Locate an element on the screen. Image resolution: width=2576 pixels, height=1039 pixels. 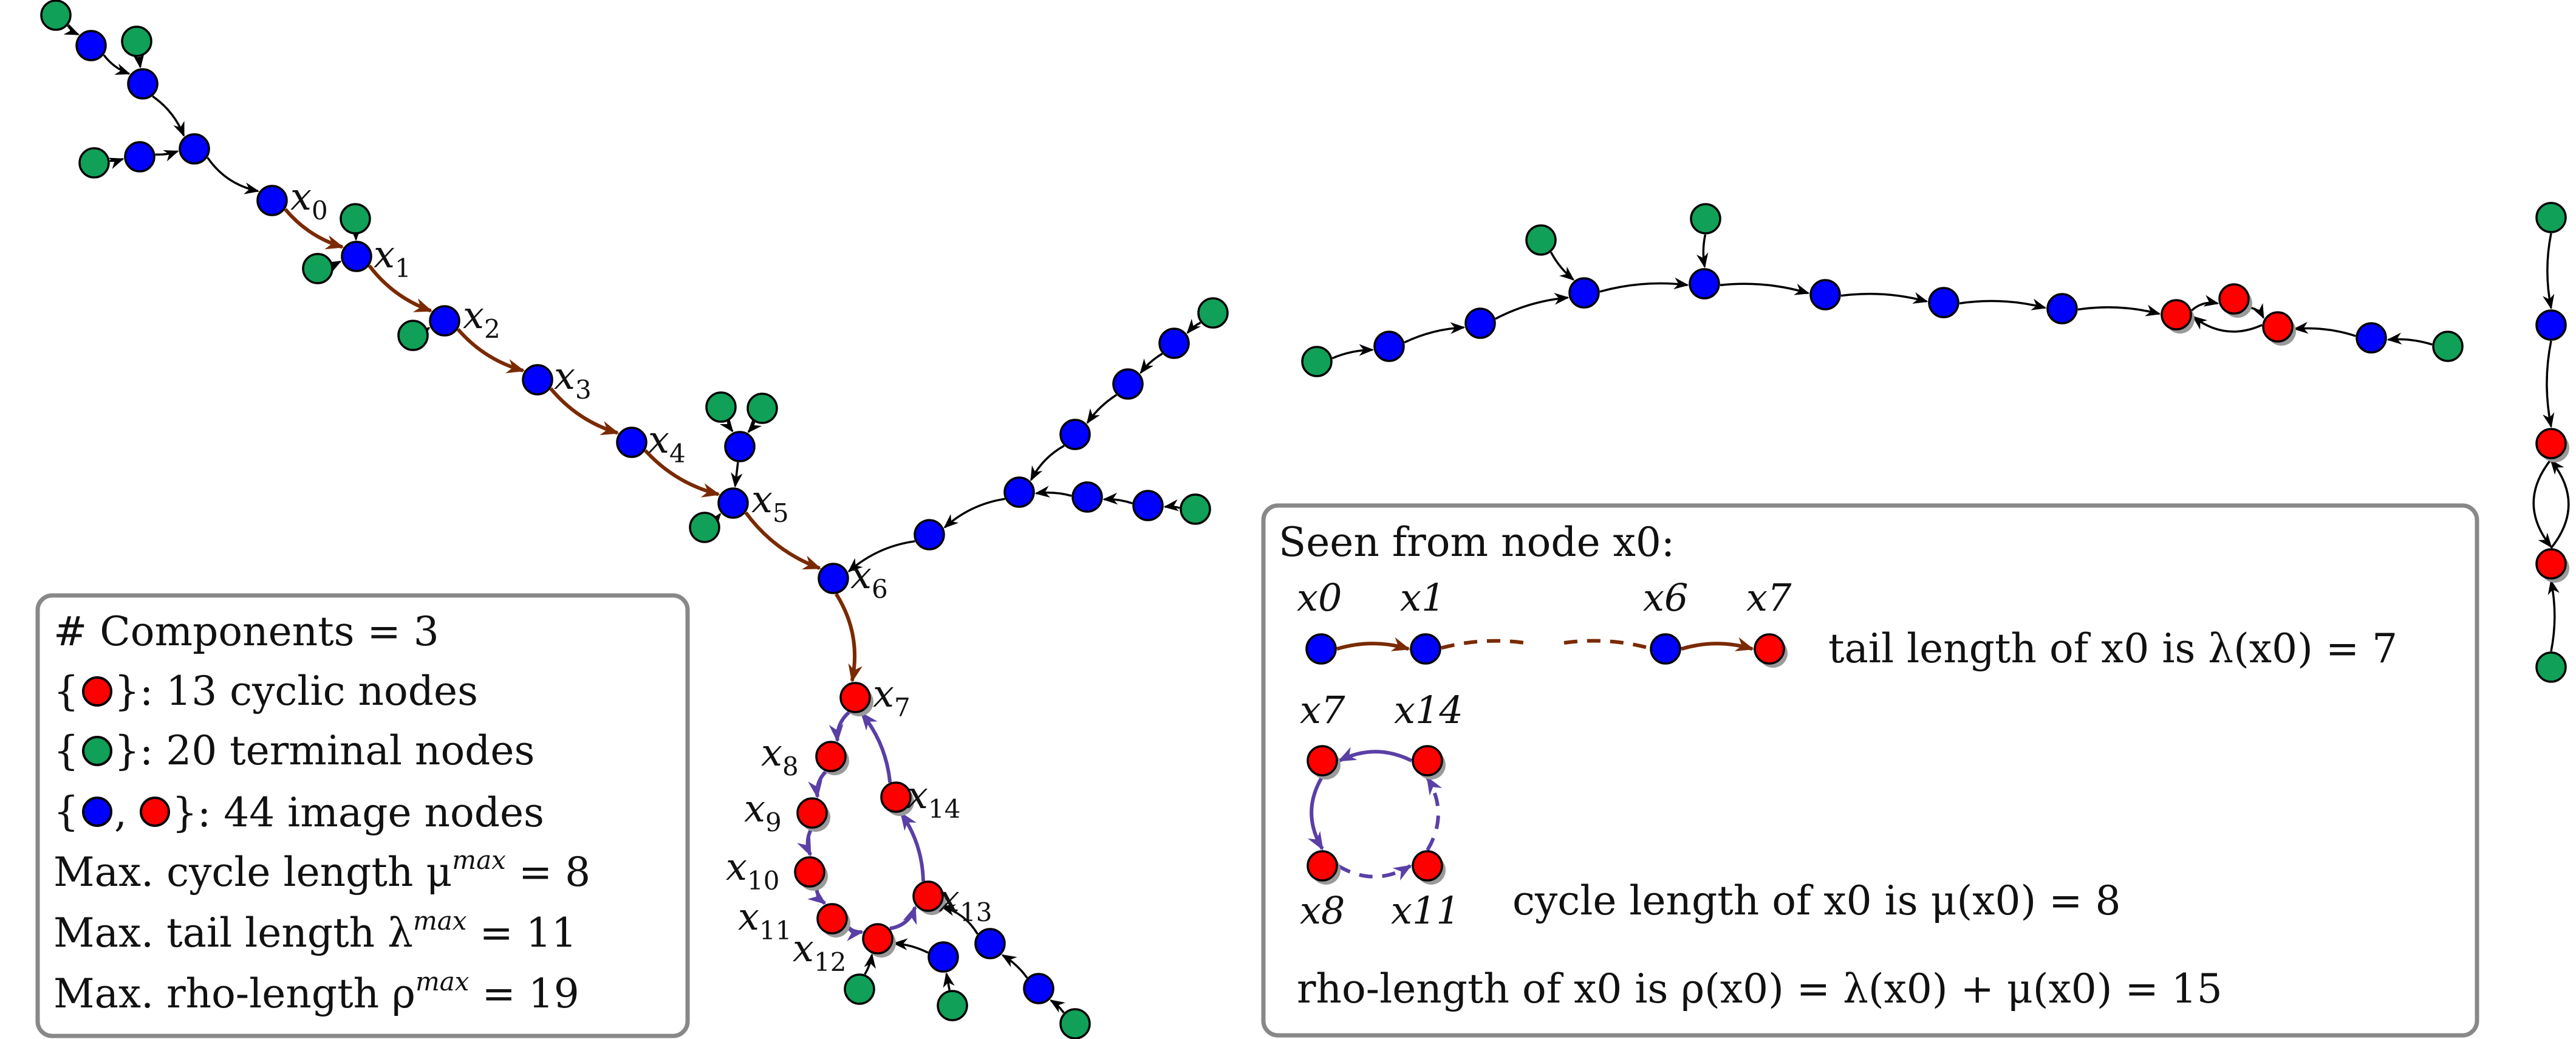
edge-b25-to-b26 is located at coordinates (2003, 304).